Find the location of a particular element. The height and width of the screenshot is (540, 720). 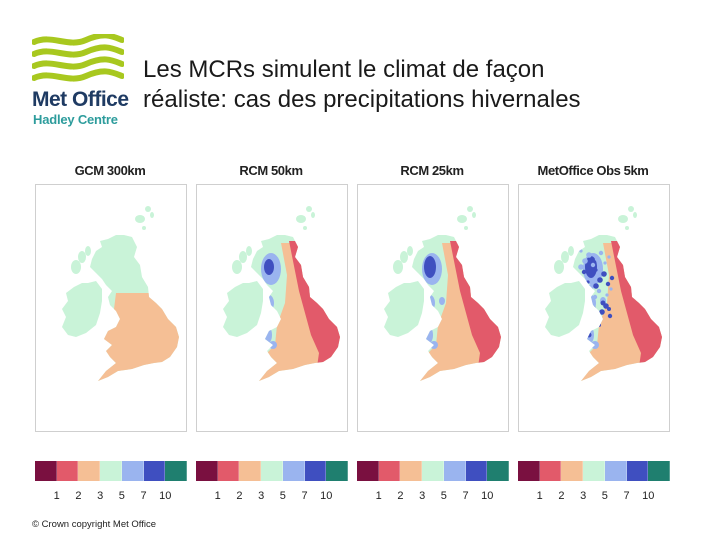

panel-rcm-25km: RCM 25km 1 2 3 5 7 10 is located at coordinates (432, 335).